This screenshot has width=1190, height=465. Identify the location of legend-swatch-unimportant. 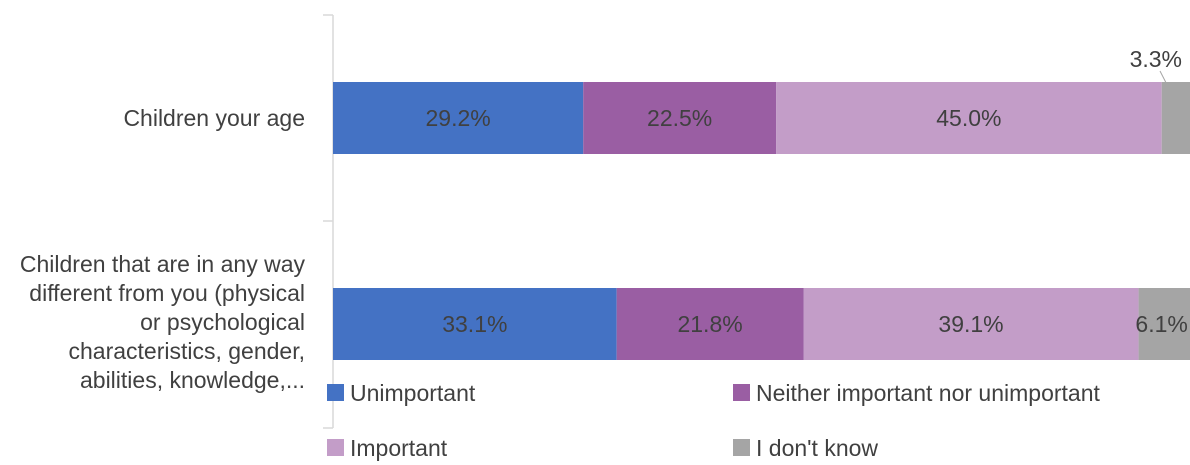
(335, 392).